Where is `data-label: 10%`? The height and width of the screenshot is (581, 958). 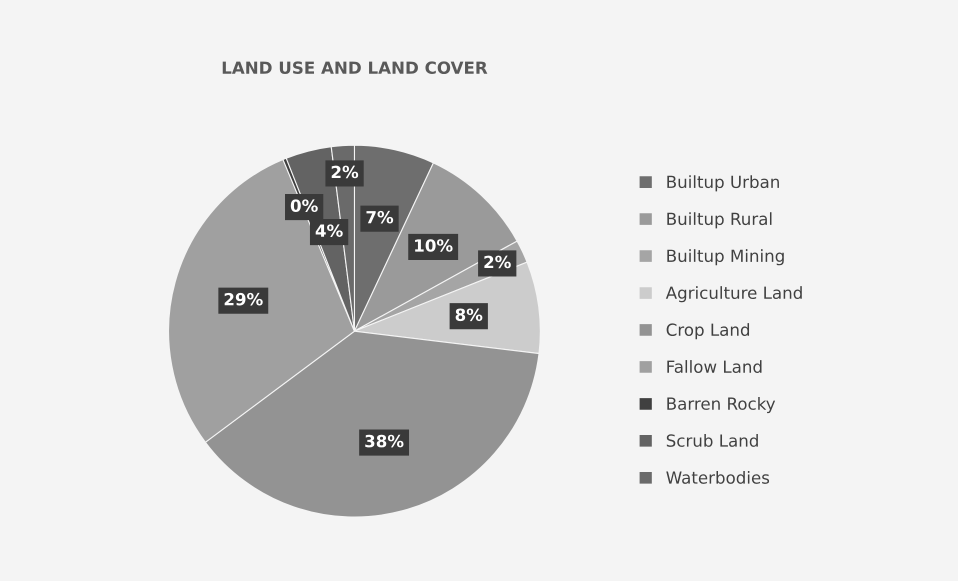
data-label: 10% is located at coordinates (434, 245).